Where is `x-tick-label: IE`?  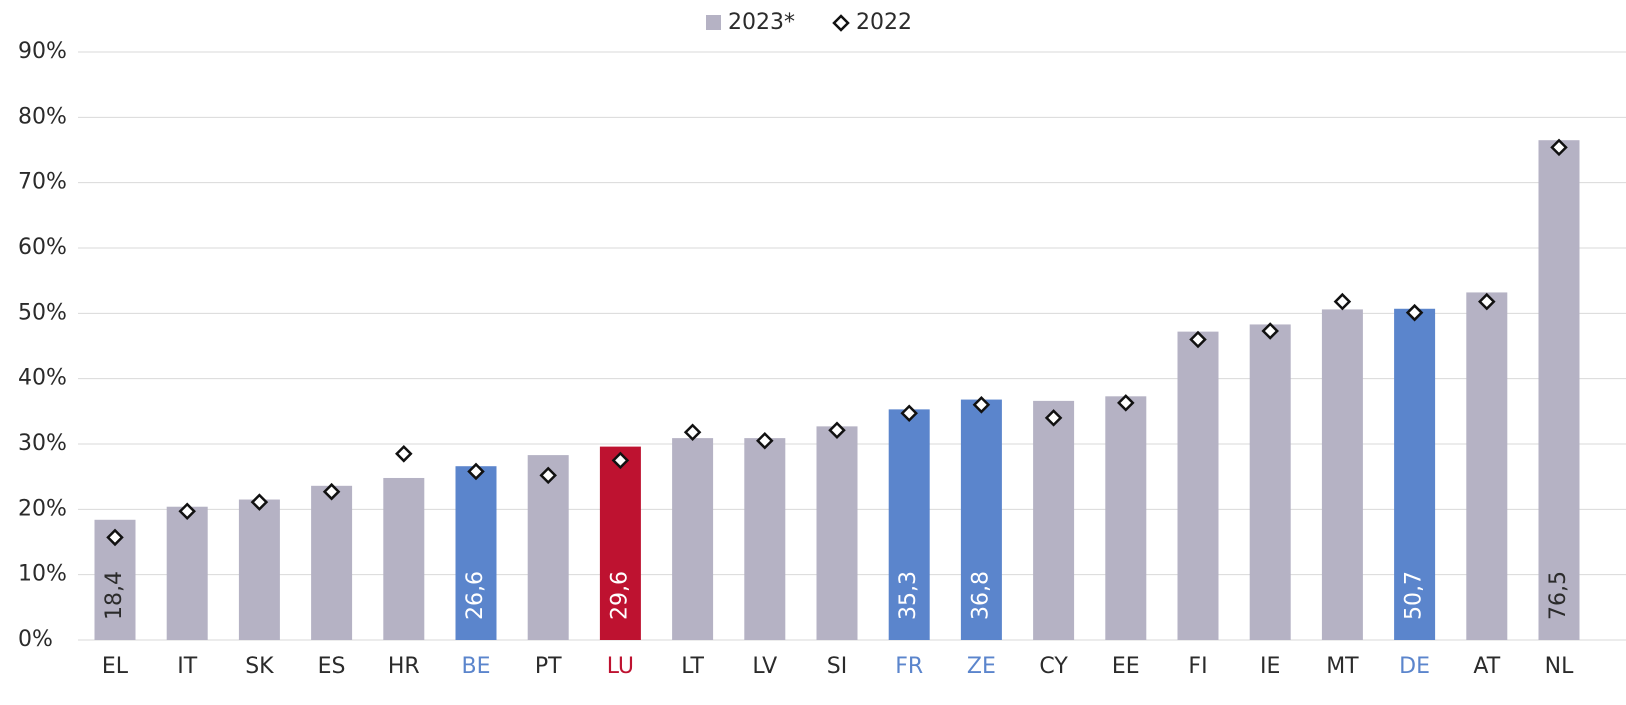 x-tick-label: IE is located at coordinates (1270, 666).